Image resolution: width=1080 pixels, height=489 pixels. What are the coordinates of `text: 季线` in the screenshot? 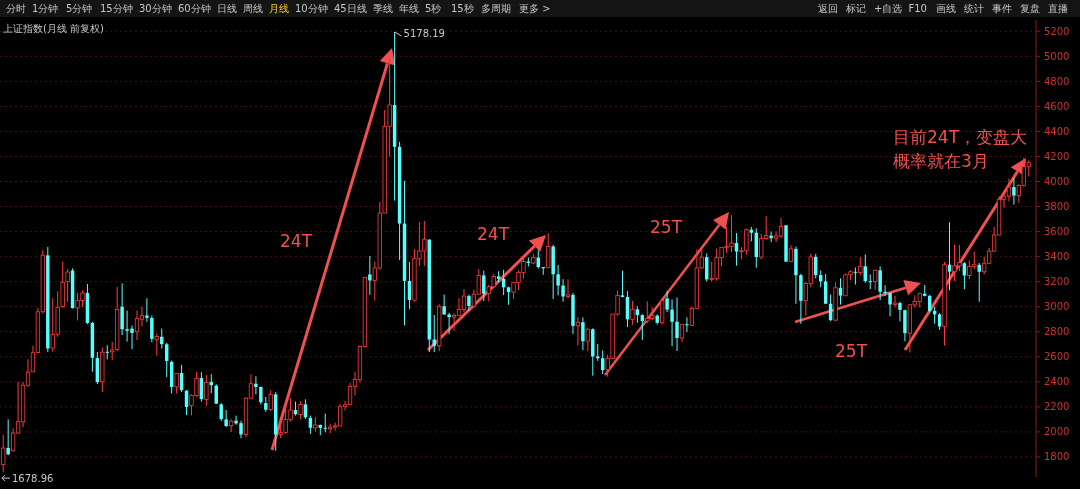 It's located at (383, 8).